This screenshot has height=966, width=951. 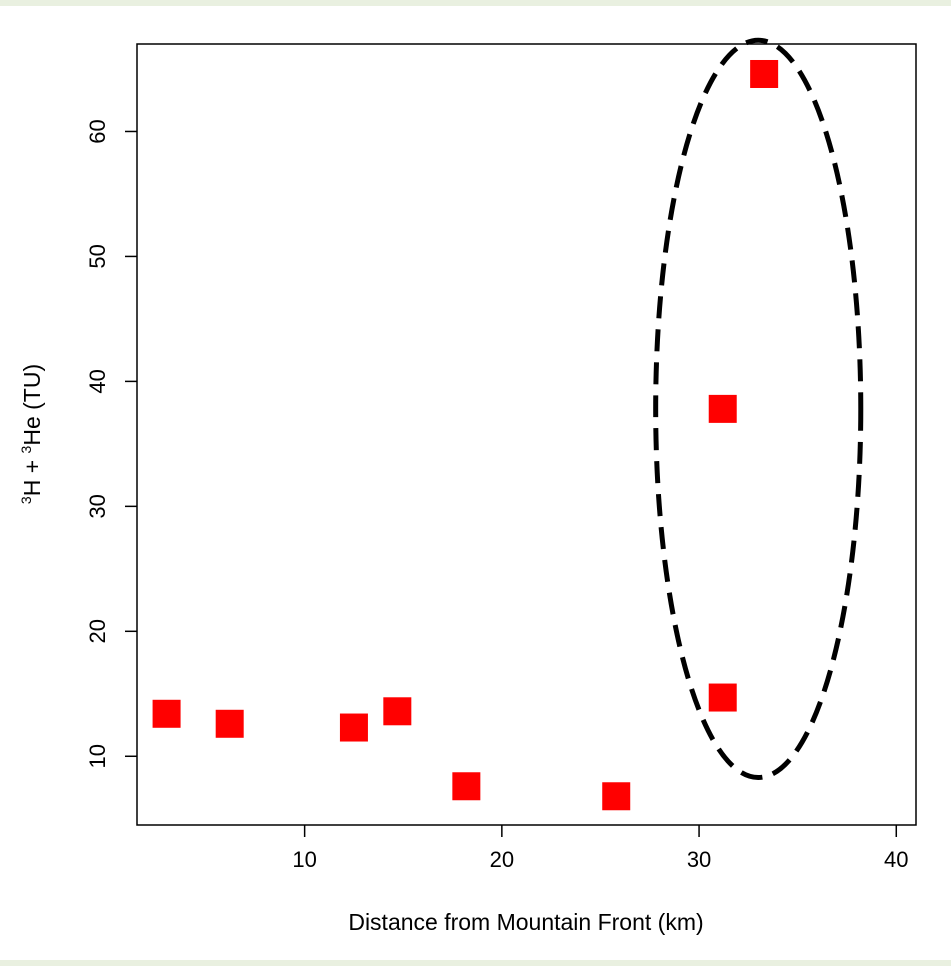 I want to click on y-tick-label: 60, so click(x=97, y=131).